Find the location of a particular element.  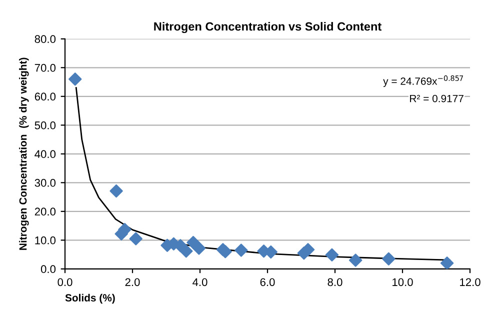

x-tick-label: 12.0 is located at coordinates (470, 282).